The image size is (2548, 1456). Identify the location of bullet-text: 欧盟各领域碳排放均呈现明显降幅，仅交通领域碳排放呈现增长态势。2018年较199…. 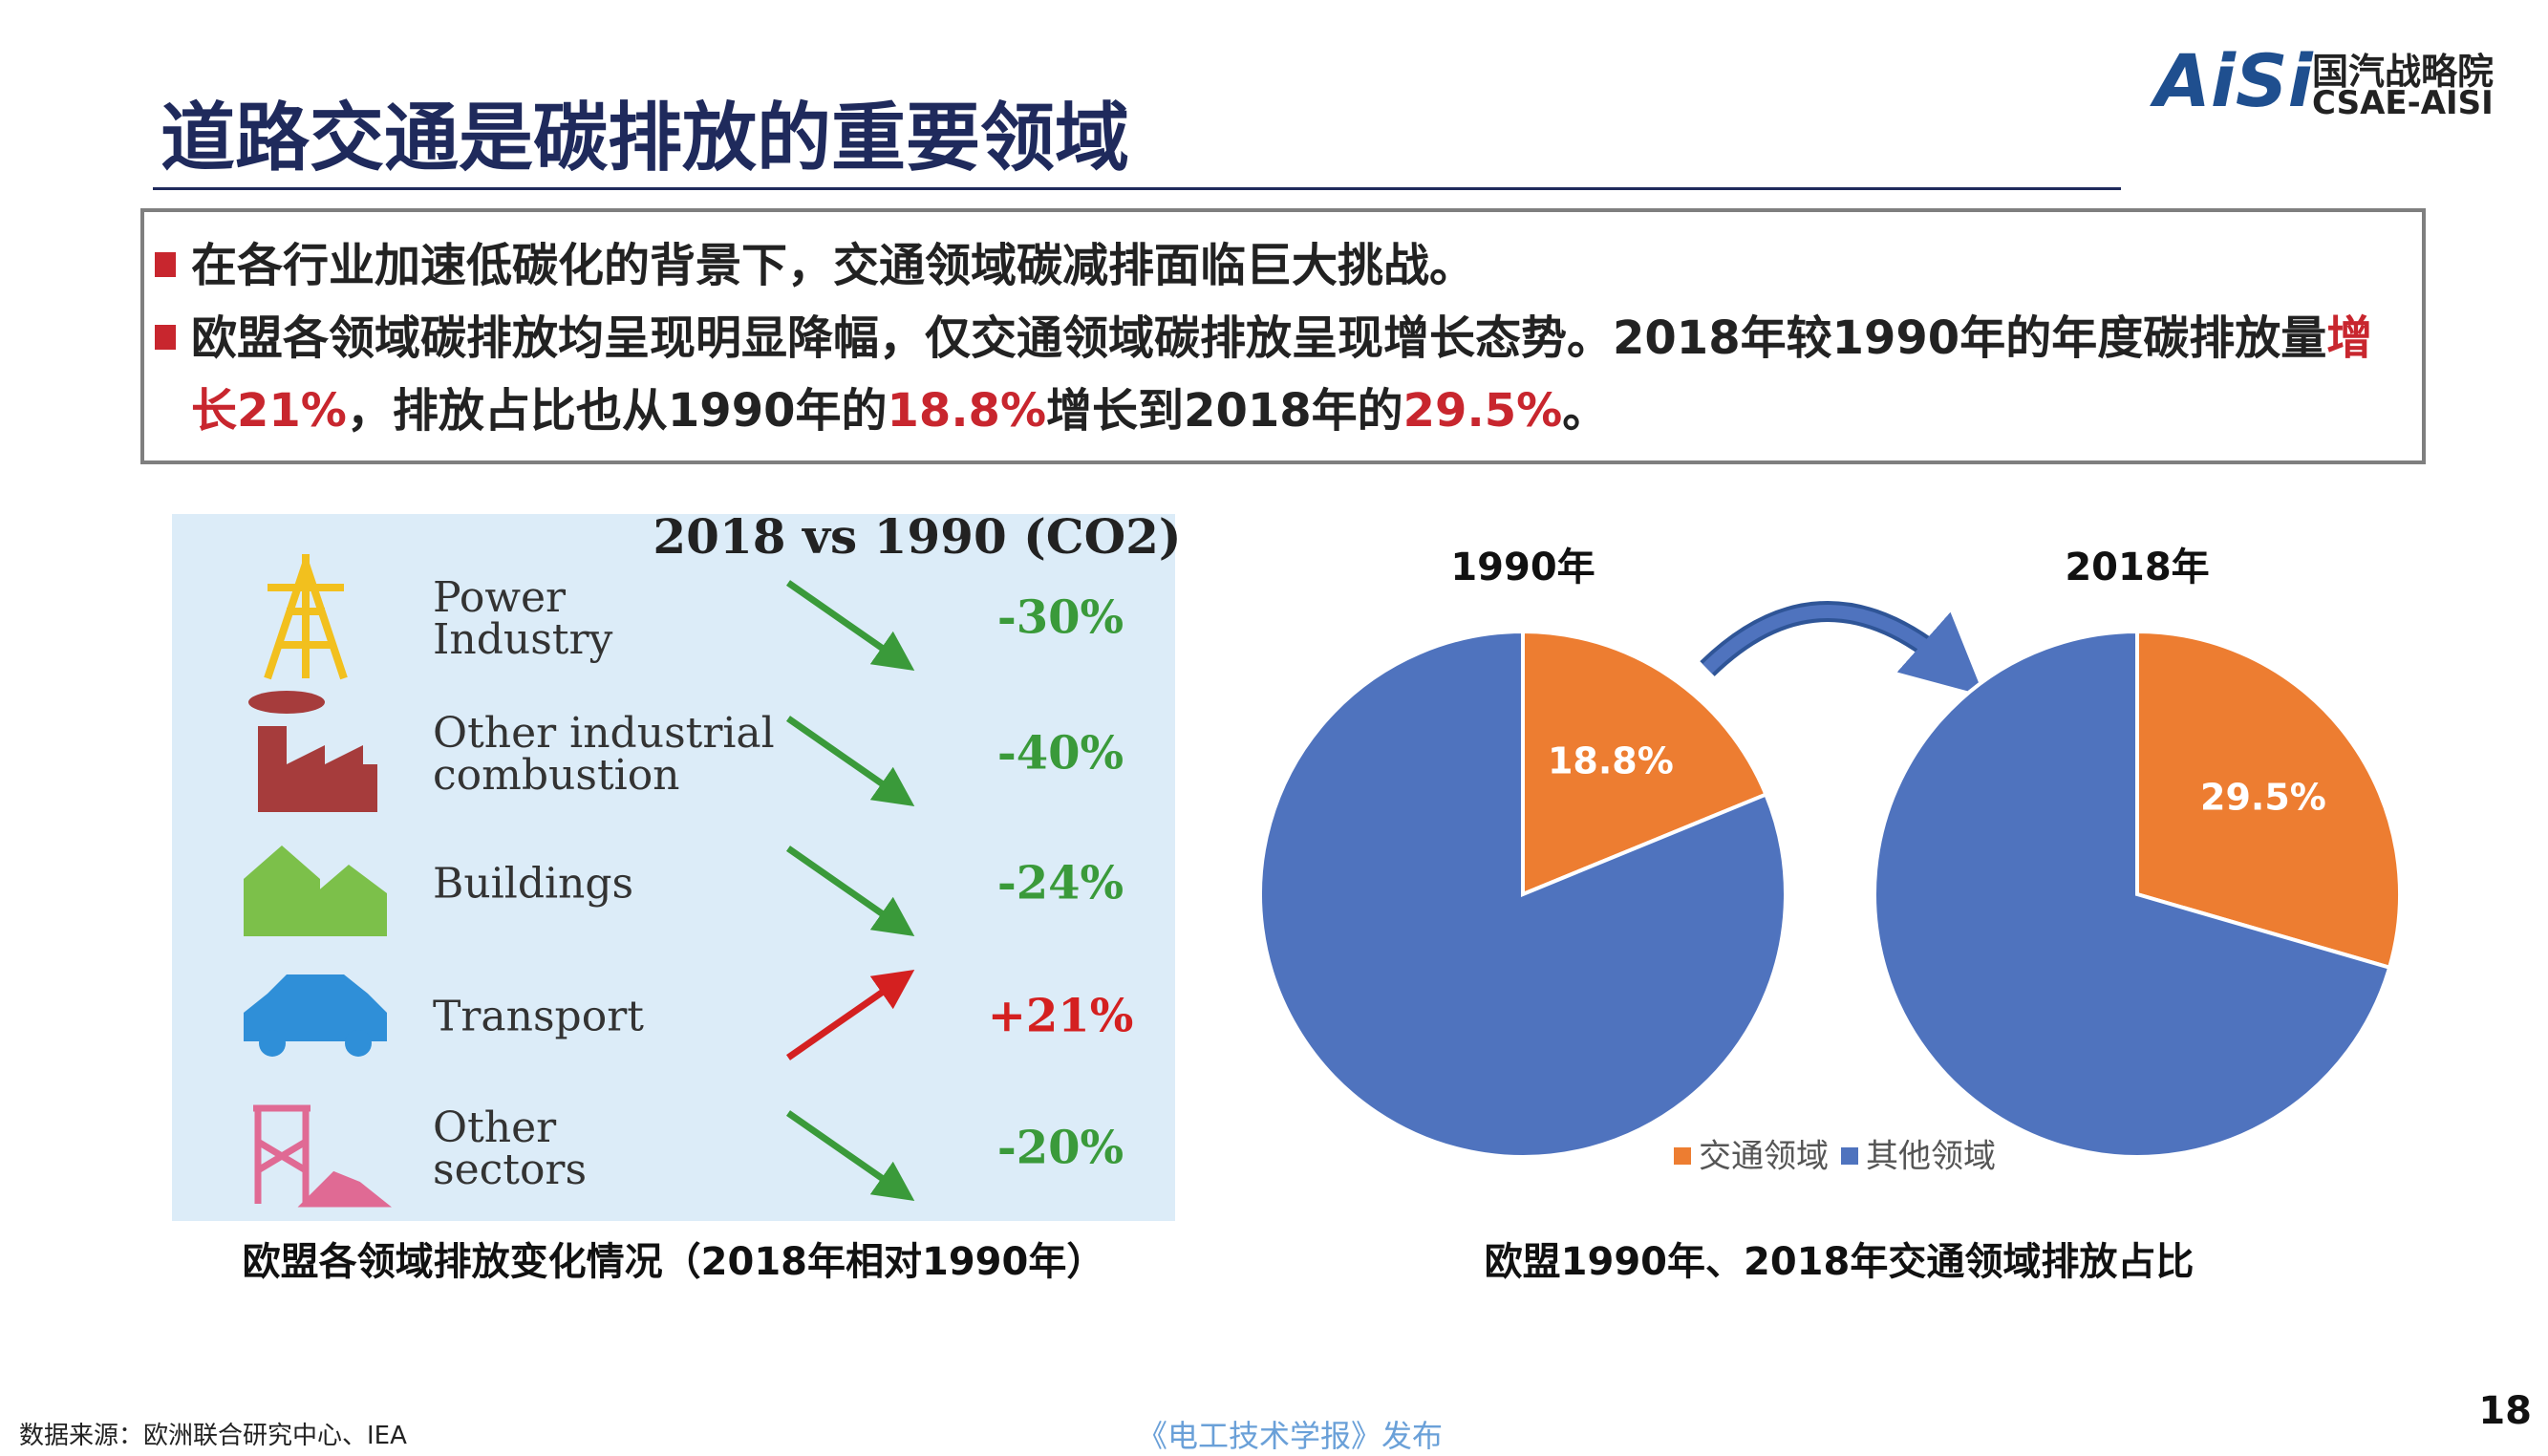
(1259, 338).